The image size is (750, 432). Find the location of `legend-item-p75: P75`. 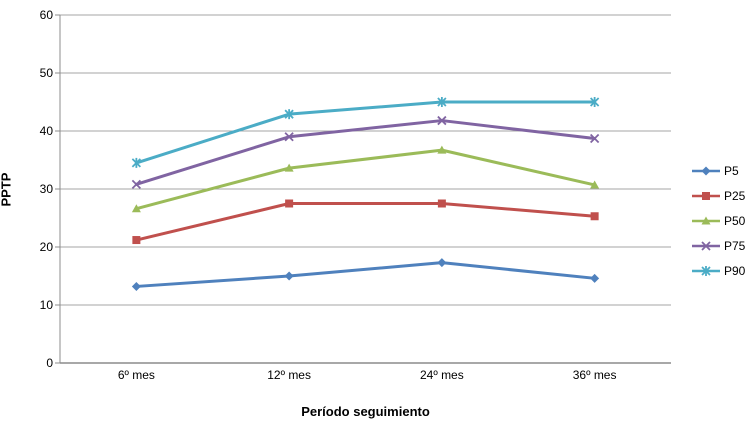

legend-item-p75: P75 is located at coordinates (718, 246).